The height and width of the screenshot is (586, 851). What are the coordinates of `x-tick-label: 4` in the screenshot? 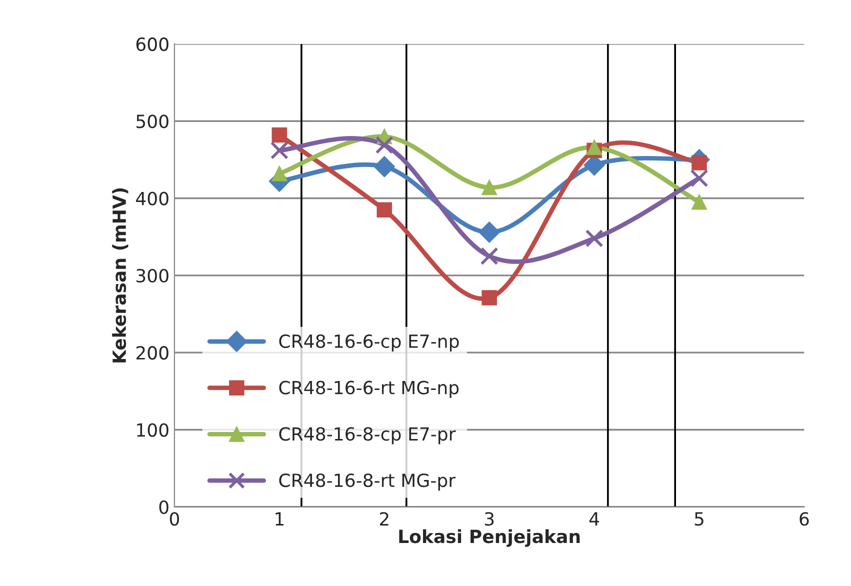 It's located at (594, 519).